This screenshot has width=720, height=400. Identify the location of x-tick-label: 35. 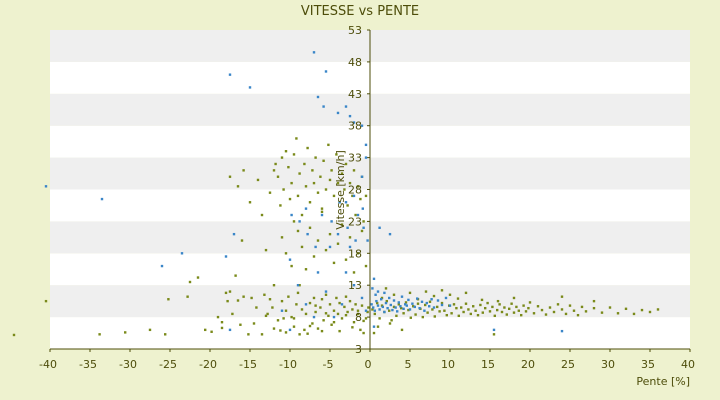
(648, 364).